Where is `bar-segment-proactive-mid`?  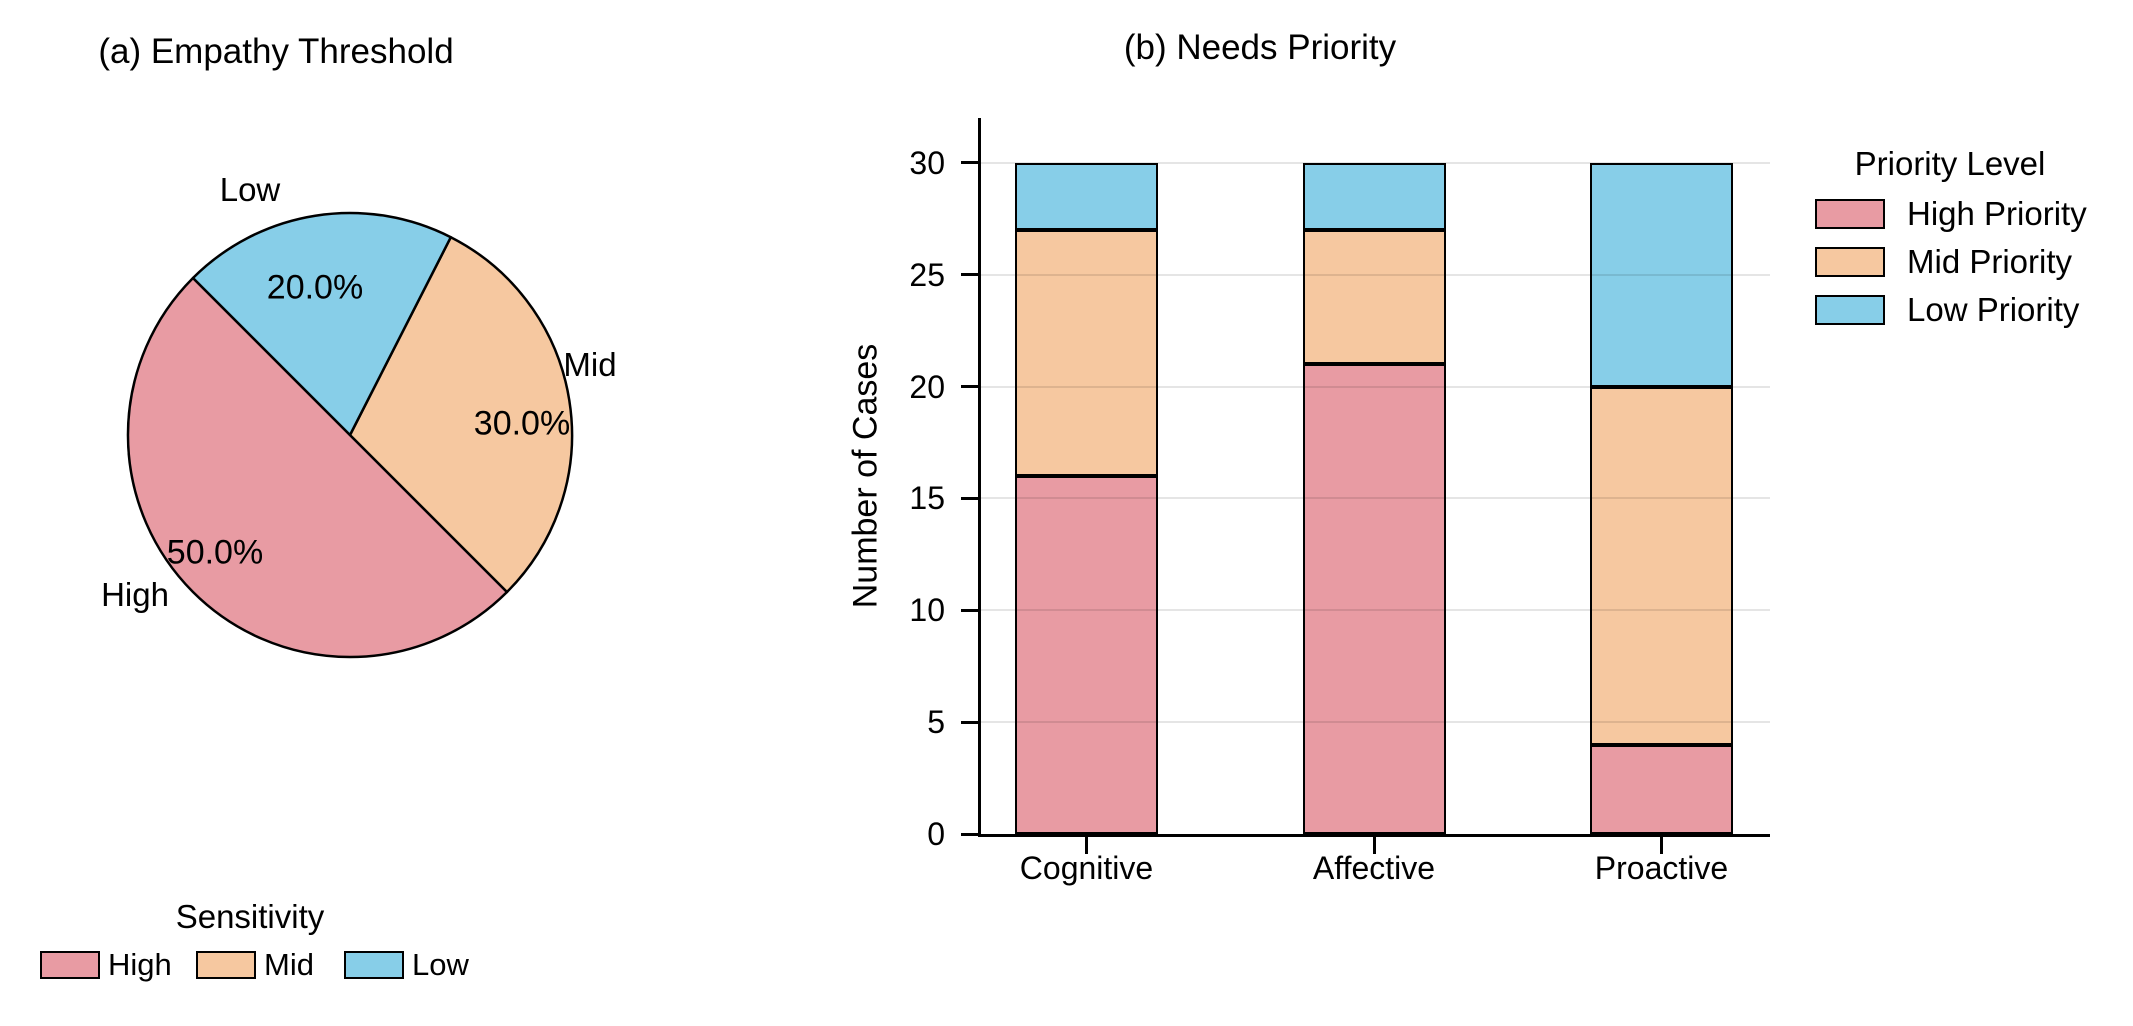 bar-segment-proactive-mid is located at coordinates (1661, 565).